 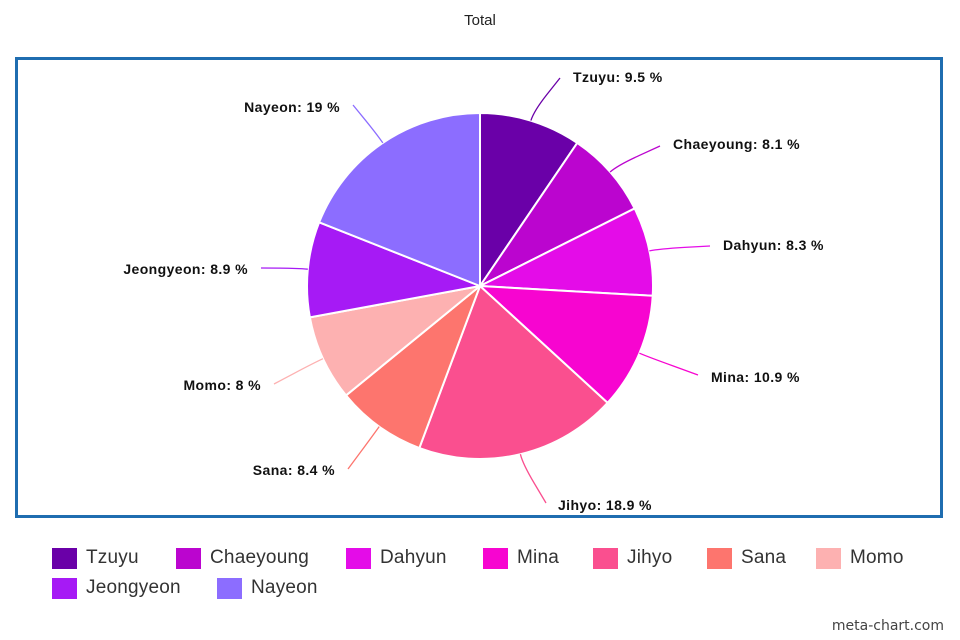 I want to click on legend-item-mina: Mina, so click(x=521, y=558).